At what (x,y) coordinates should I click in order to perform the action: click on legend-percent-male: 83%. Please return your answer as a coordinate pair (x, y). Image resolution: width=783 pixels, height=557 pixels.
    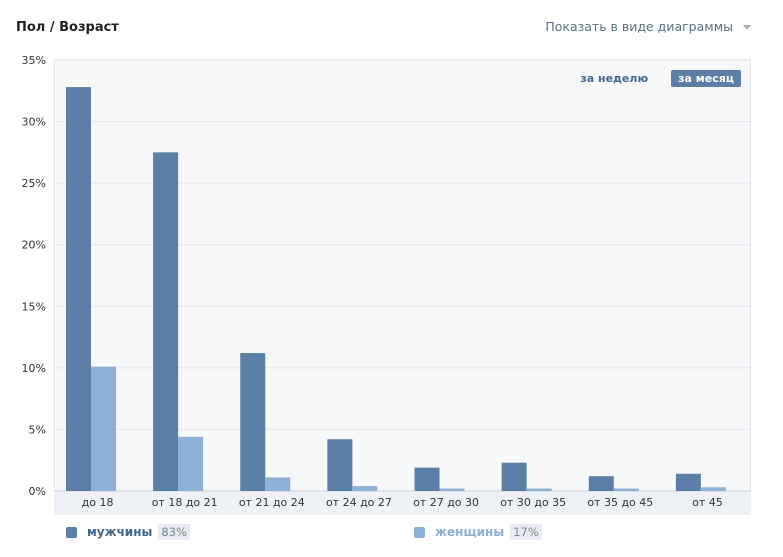
    Looking at the image, I should click on (174, 532).